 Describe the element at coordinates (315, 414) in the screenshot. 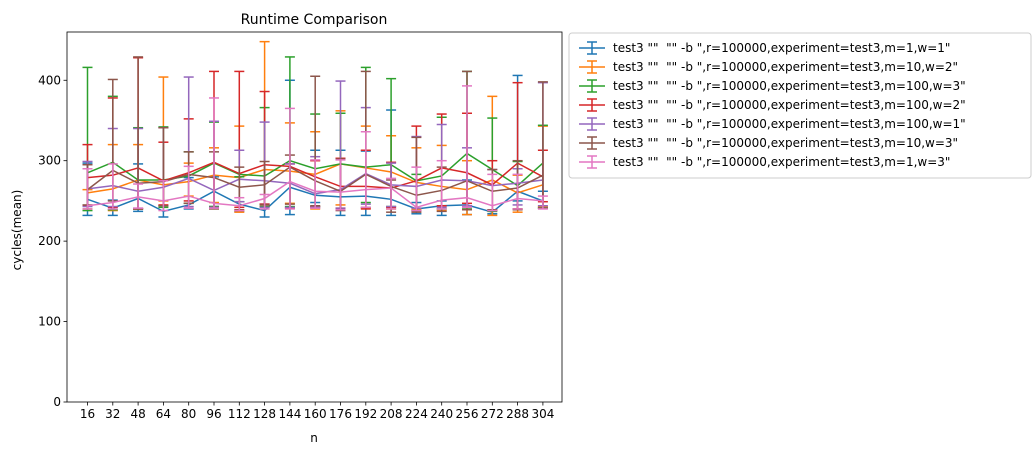

I see `x-tick-label: 160` at that location.